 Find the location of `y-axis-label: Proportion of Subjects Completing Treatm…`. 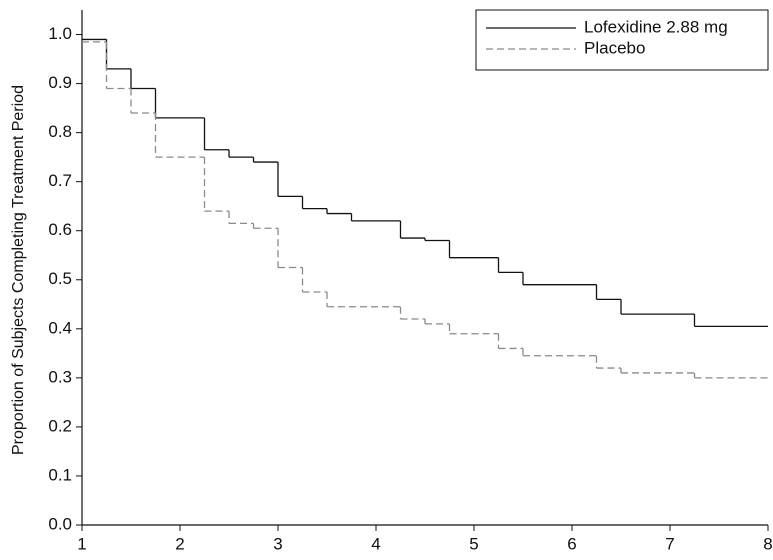

y-axis-label: Proportion of Subjects Completing Treatm… is located at coordinates (18, 270).